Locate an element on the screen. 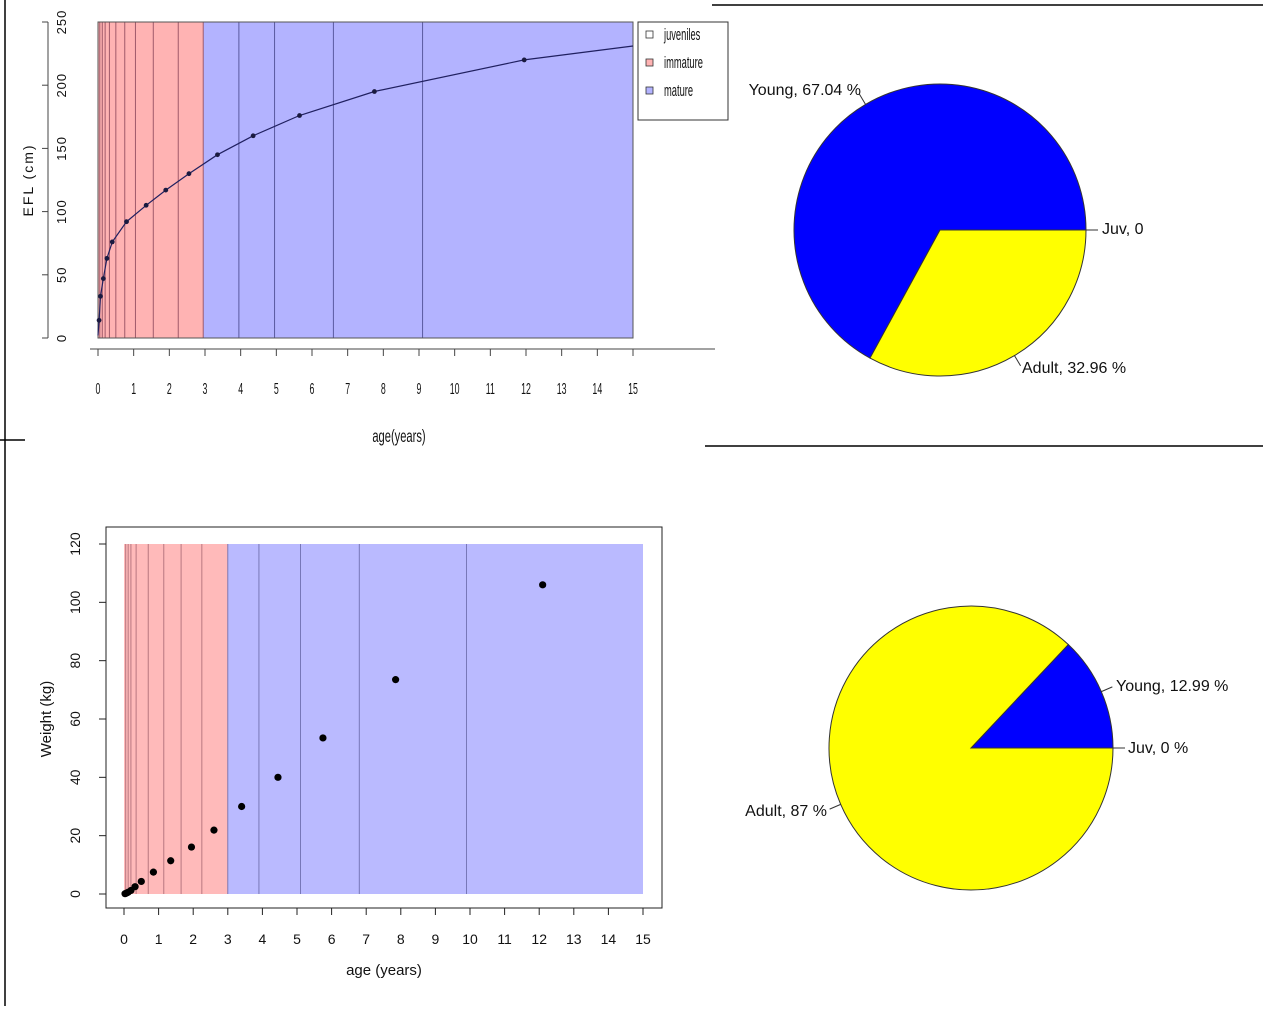  legend: juveniles immature mature is located at coordinates (683, 71).